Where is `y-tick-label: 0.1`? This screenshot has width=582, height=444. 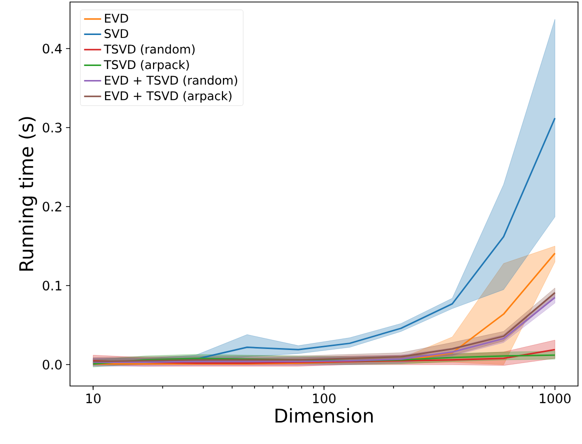
y-tick-label: 0.1 is located at coordinates (52, 285).